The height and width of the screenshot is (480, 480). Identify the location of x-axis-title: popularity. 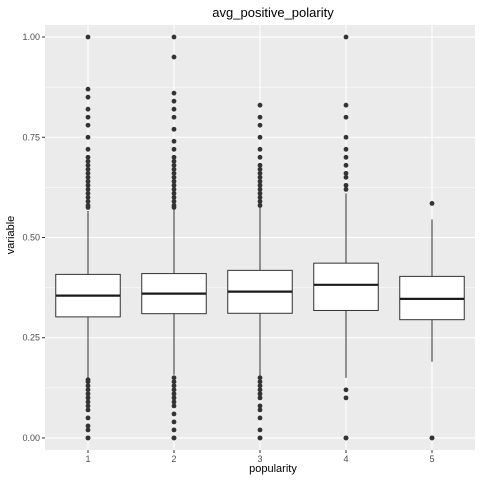
(273, 469).